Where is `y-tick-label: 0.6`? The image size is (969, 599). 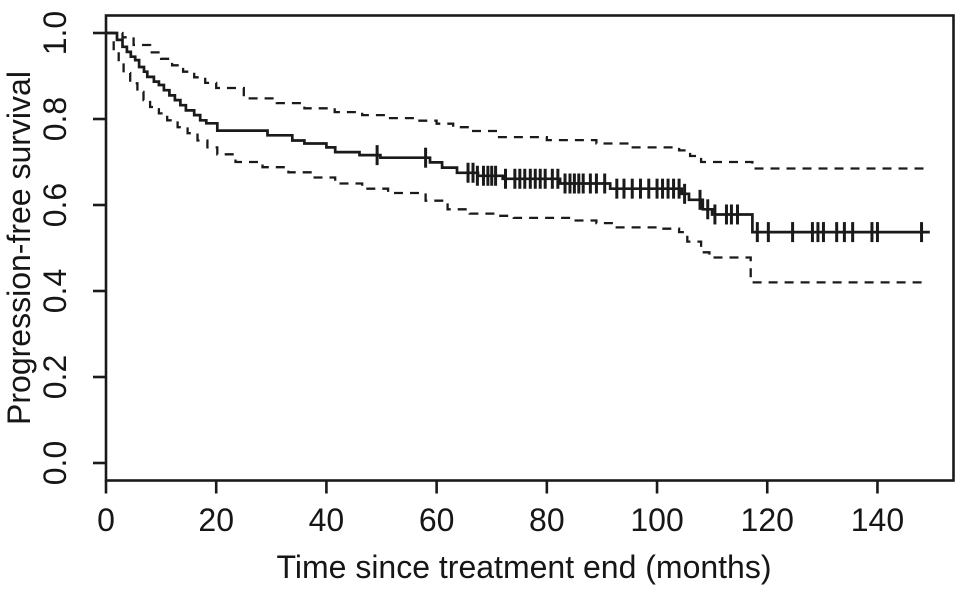 y-tick-label: 0.6 is located at coordinates (55, 205).